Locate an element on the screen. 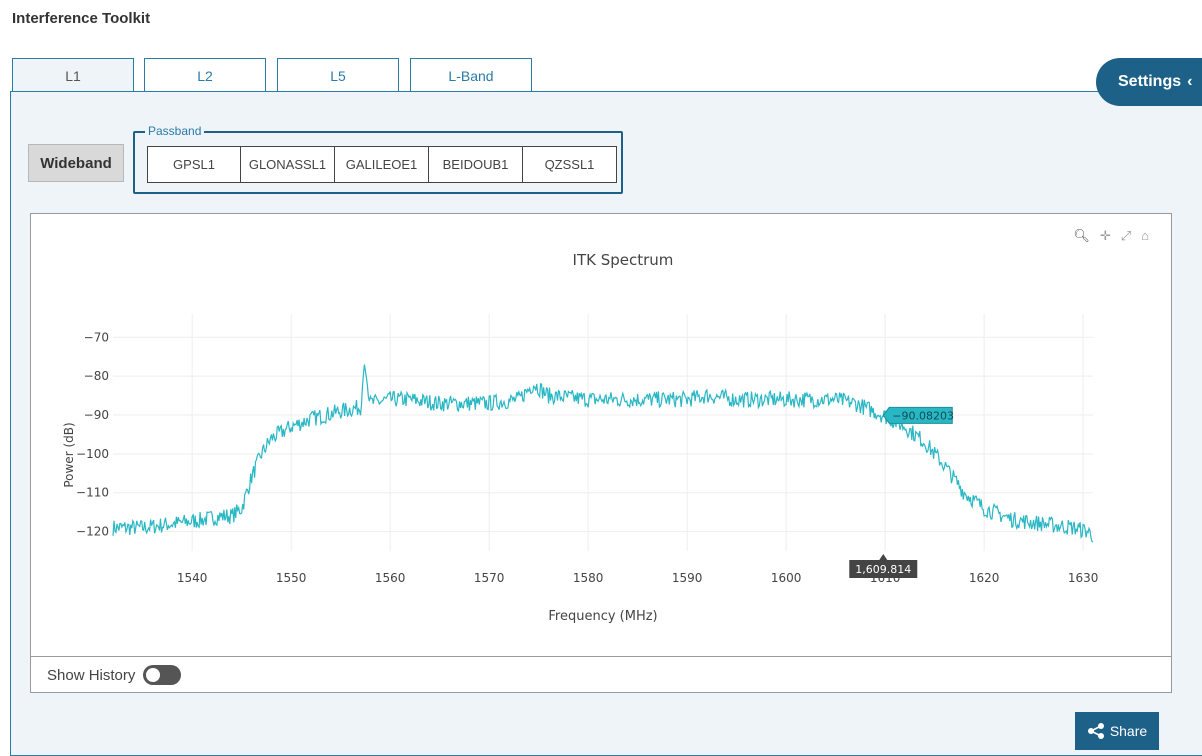  x-tick-label: 1590 is located at coordinates (687, 578).